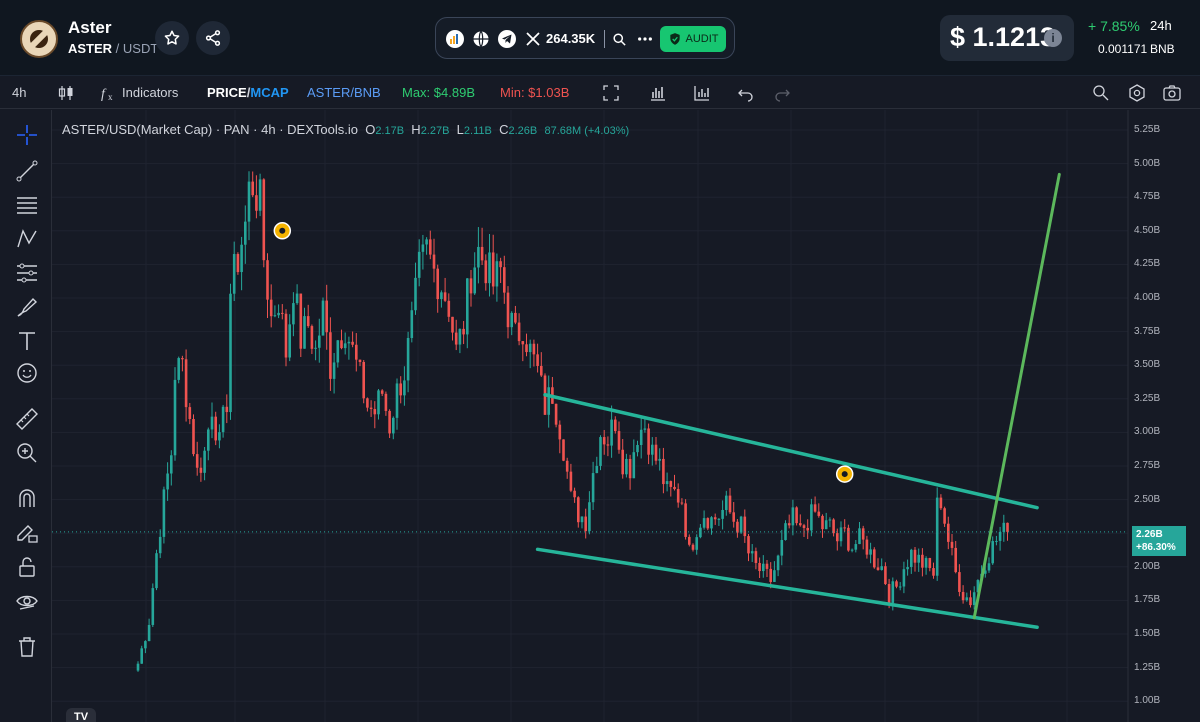  I want to click on settings-icon, so click(1137, 93).